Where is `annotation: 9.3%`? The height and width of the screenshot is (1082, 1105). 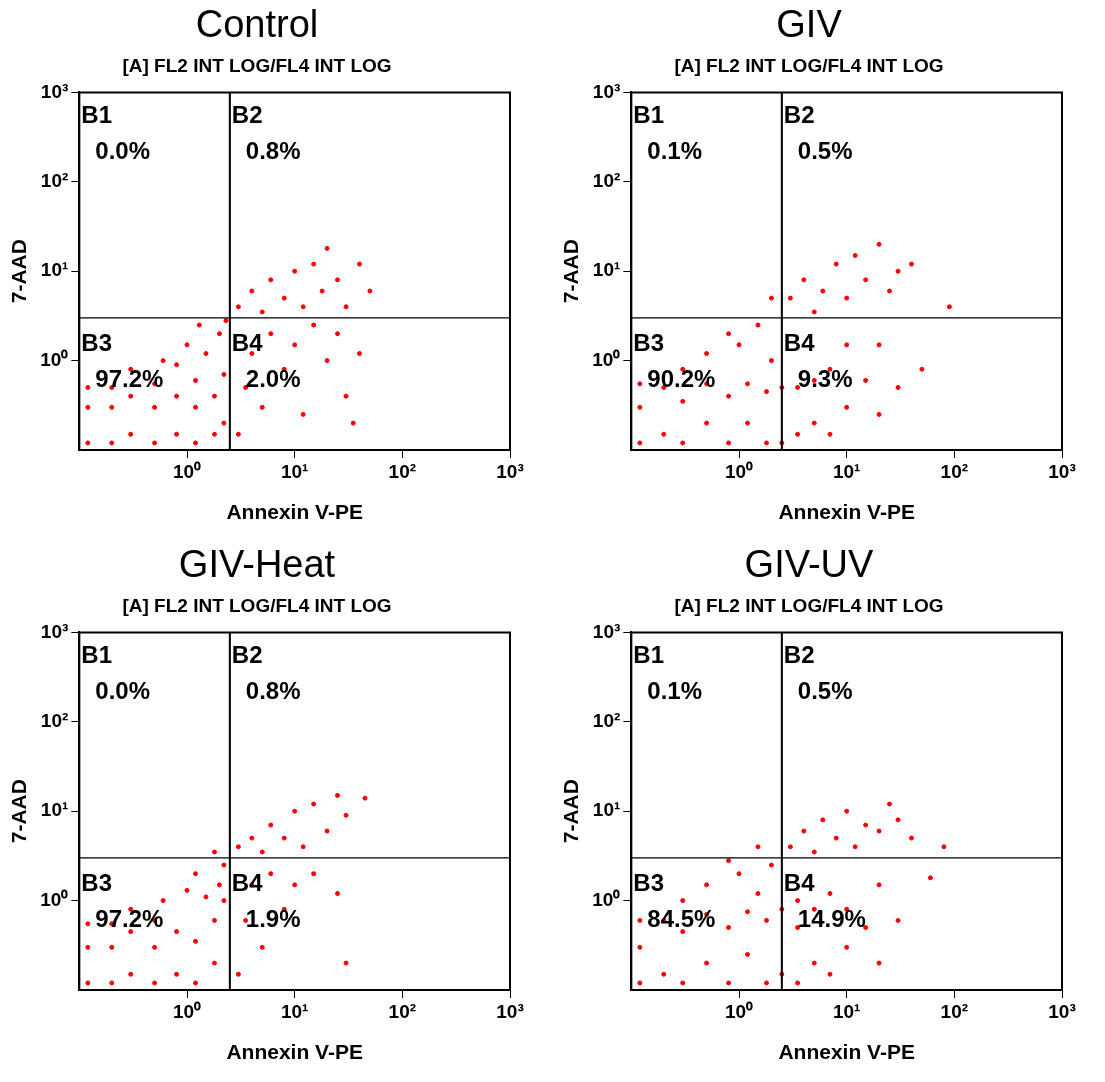
annotation: 9.3% is located at coordinates (825, 378).